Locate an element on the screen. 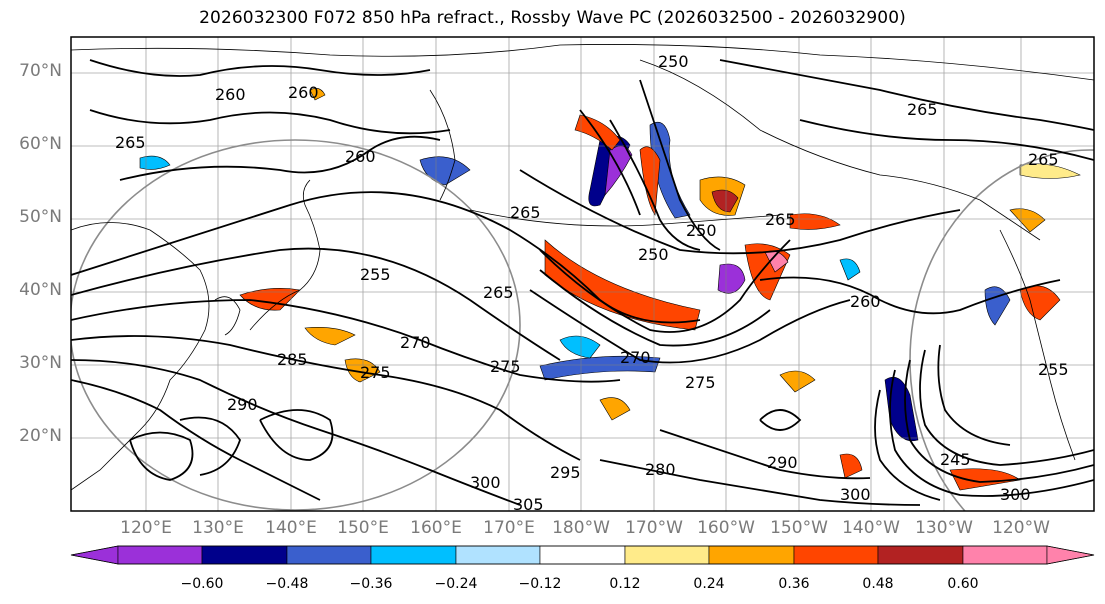 The width and height of the screenshot is (1105, 604). coastline-korea is located at coordinates (227, 316).